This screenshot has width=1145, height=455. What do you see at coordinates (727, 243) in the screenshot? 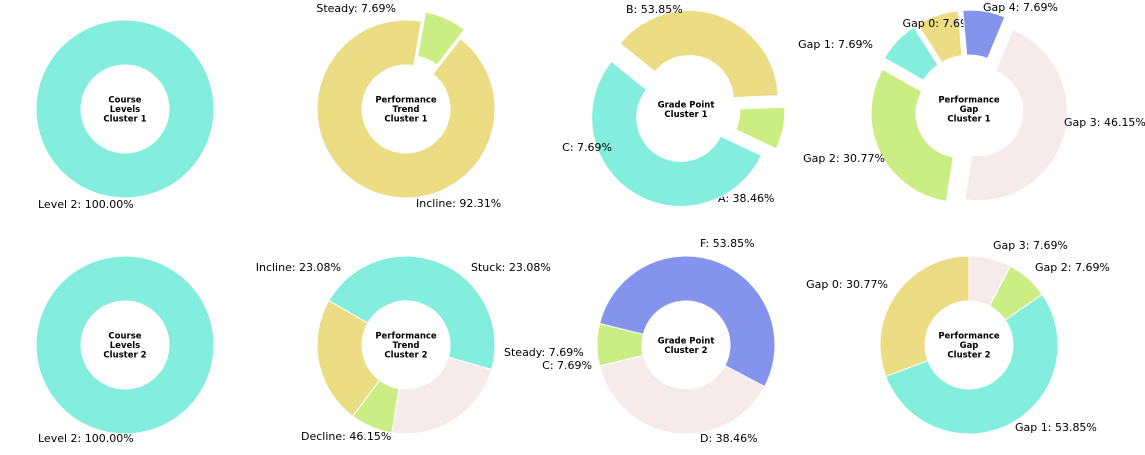
I see `slice-label: F: 53.85%` at bounding box center [727, 243].